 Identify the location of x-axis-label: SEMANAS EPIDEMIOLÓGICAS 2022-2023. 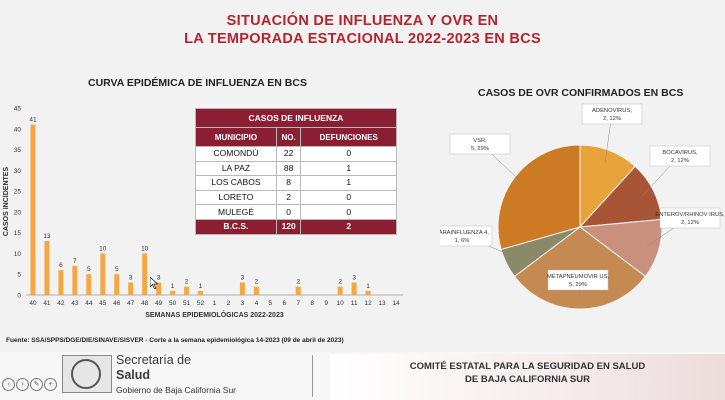
(214, 314).